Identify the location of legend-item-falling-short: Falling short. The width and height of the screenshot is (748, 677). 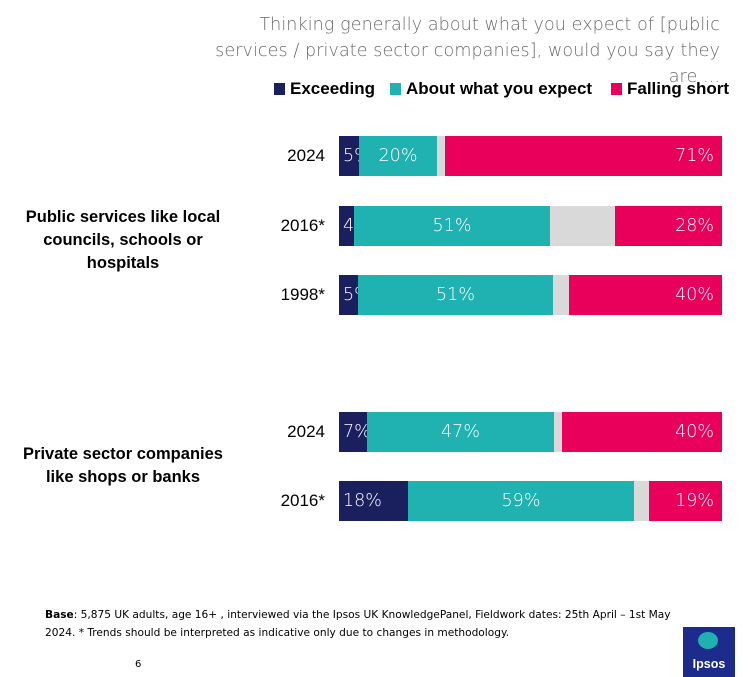
(670, 89).